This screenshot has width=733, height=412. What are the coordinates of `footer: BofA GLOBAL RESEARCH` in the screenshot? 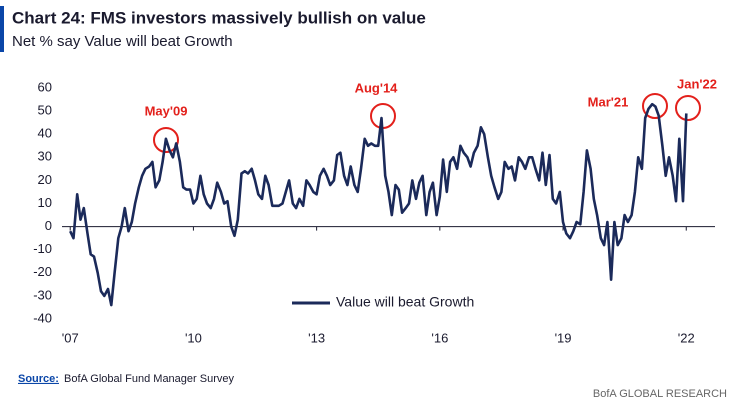 It's located at (660, 394).